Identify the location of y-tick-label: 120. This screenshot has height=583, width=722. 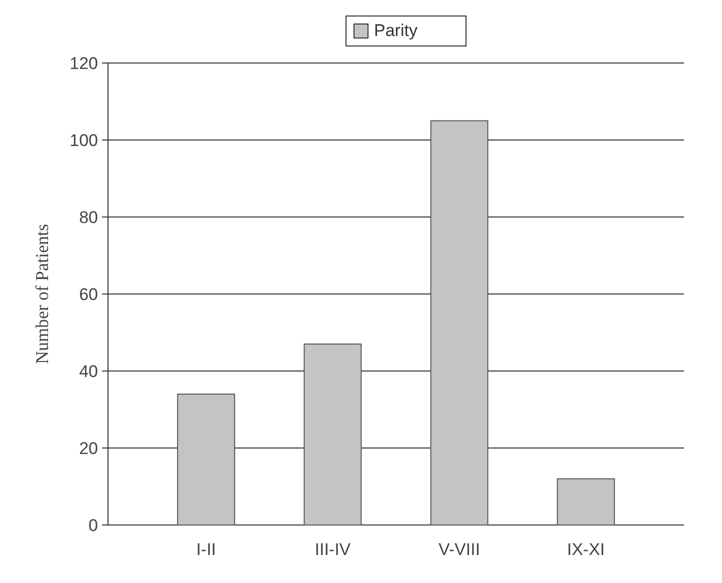
(84, 63).